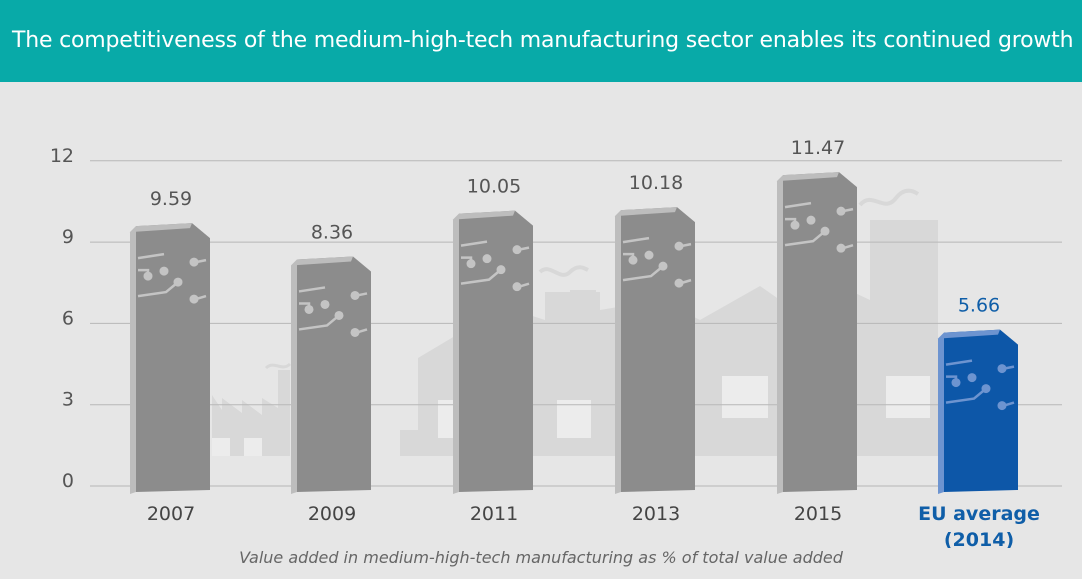 This screenshot has height=579, width=1082. What do you see at coordinates (68, 481) in the screenshot?
I see `y-tick-label-0: 0` at bounding box center [68, 481].